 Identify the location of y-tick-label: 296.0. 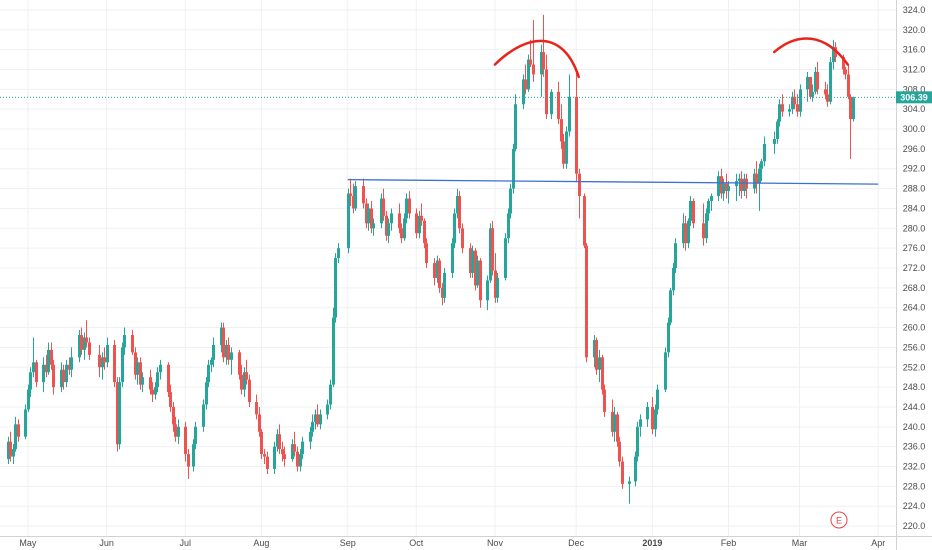
(914, 149).